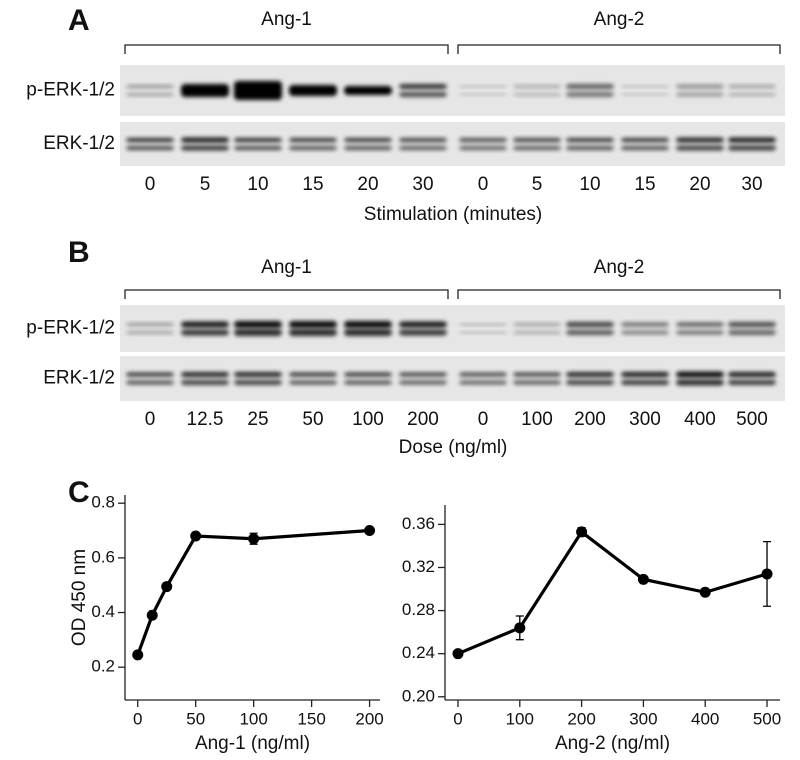 The width and height of the screenshot is (800, 760). I want to click on y-tick-label: 0.4, so click(103, 611).